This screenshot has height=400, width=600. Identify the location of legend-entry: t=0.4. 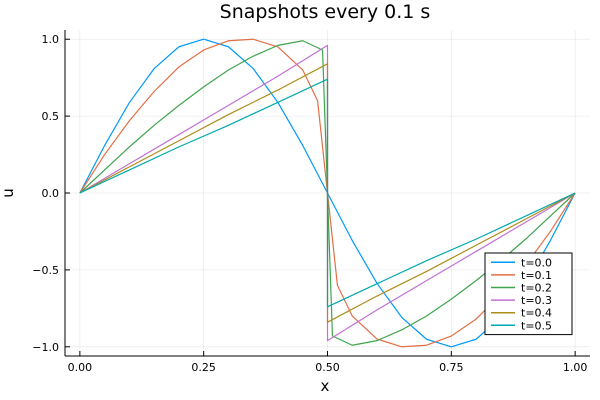
(536, 313).